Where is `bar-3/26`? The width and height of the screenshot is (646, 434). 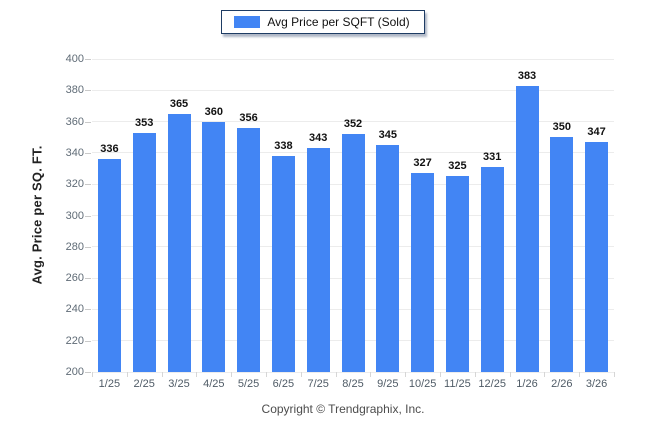 bar-3/26 is located at coordinates (597, 256).